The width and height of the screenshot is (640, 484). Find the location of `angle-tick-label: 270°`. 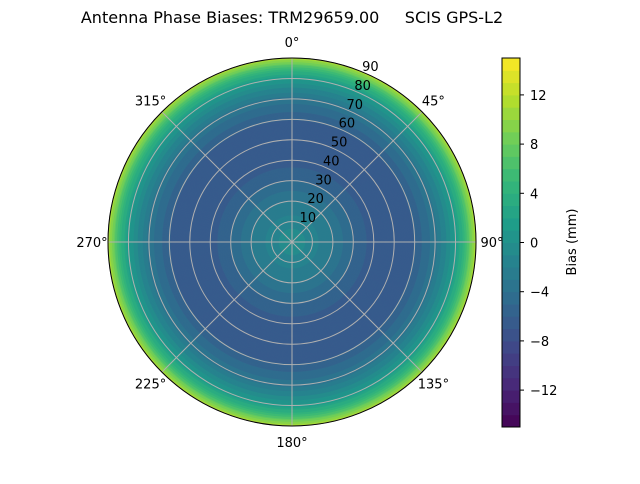

angle-tick-label: 270° is located at coordinates (91, 243).